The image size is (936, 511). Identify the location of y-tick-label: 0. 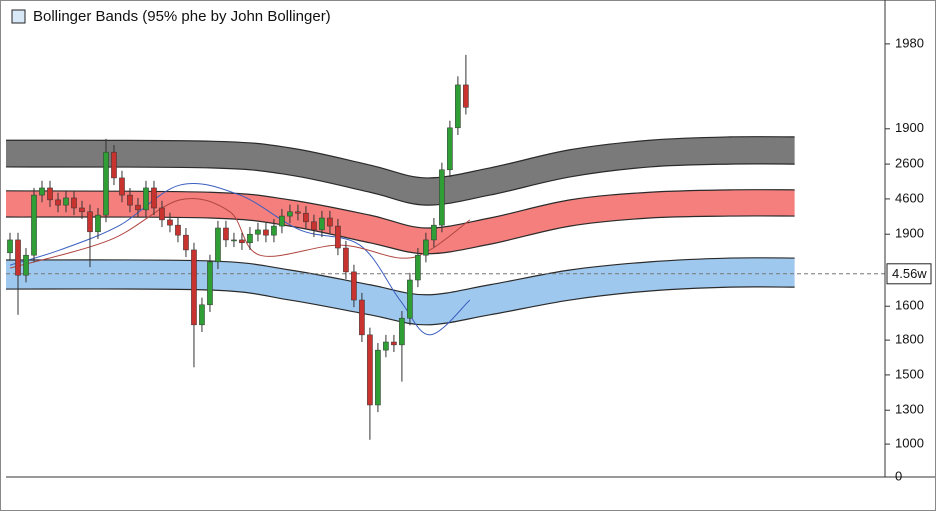
(898, 475).